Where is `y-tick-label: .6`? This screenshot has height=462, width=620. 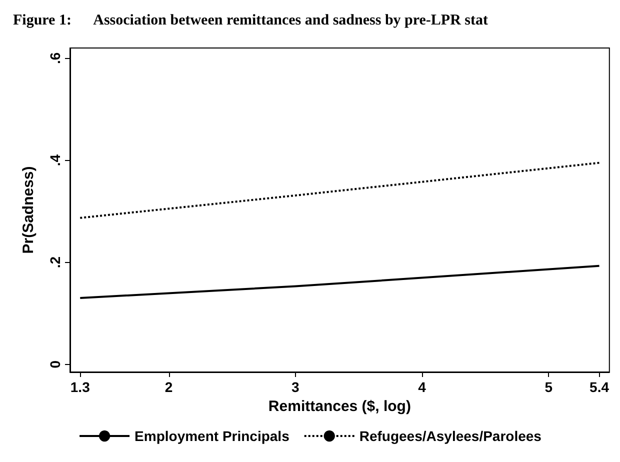 y-tick-label: .6 is located at coordinates (55, 58).